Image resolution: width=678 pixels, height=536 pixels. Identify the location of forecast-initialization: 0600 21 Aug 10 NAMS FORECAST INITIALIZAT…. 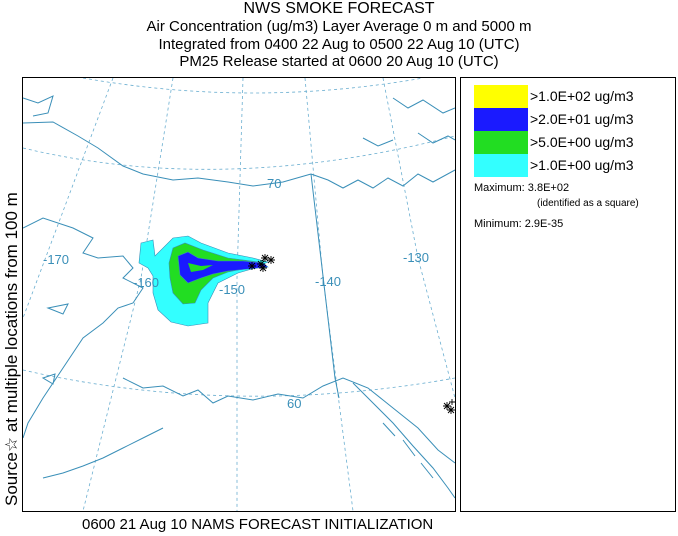
(258, 524).